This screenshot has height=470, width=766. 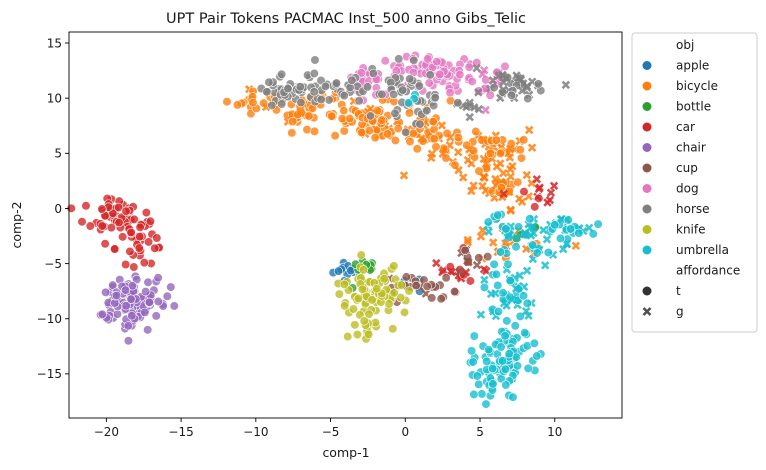 I want to click on legend-label-horse: horse, so click(x=693, y=209).